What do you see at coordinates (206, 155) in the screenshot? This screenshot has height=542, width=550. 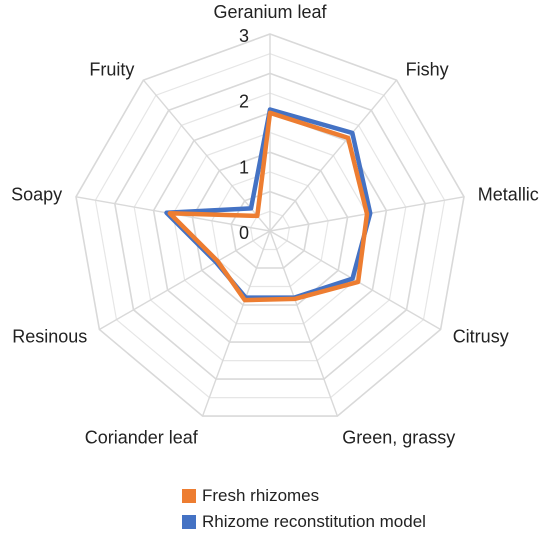 I see `grid-spoke-fruity` at bounding box center [206, 155].